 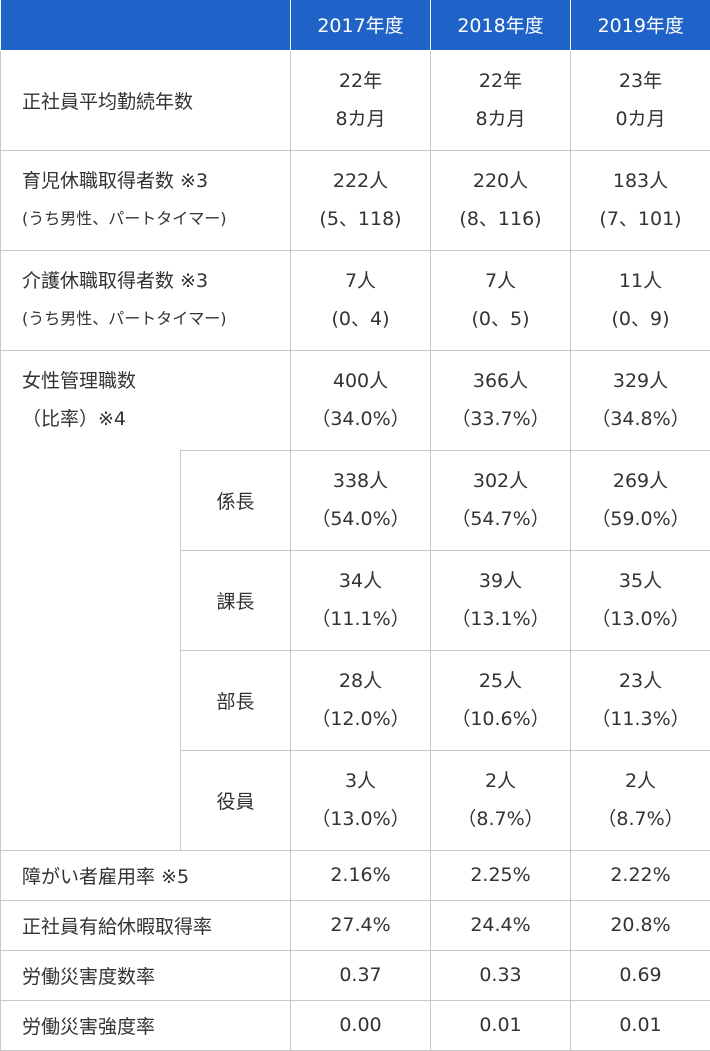 I want to click on table-row: 労働災害度数率 0.37 0.33 0.69, so click(x=355, y=975).